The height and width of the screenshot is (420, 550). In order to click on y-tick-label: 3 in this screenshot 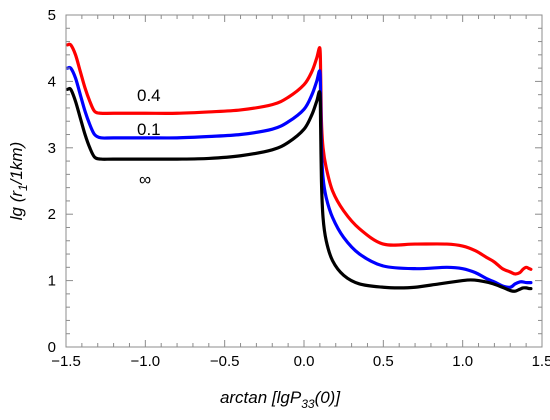, I will do `click(52, 148)`.